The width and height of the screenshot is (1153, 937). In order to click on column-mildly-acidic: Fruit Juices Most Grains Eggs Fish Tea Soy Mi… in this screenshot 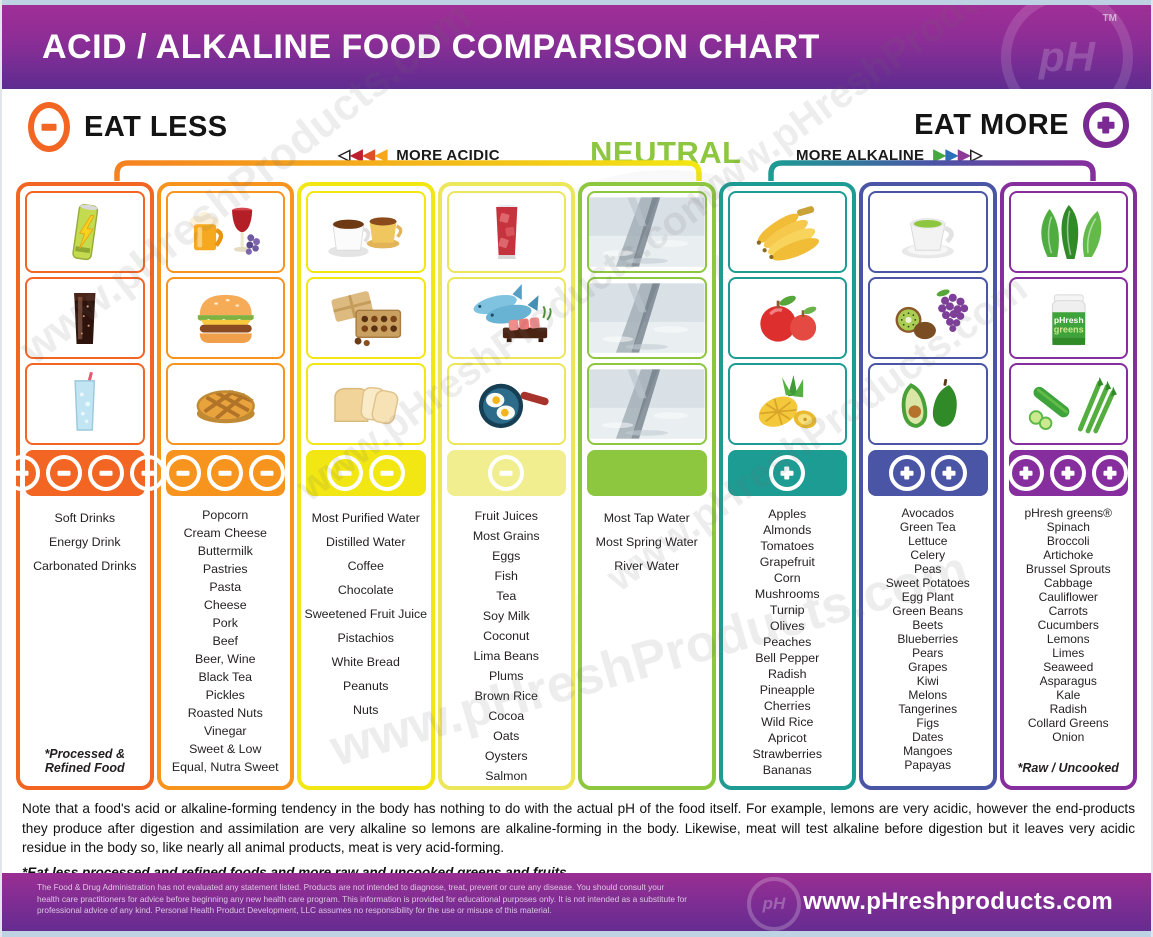, I will do `click(506, 486)`.